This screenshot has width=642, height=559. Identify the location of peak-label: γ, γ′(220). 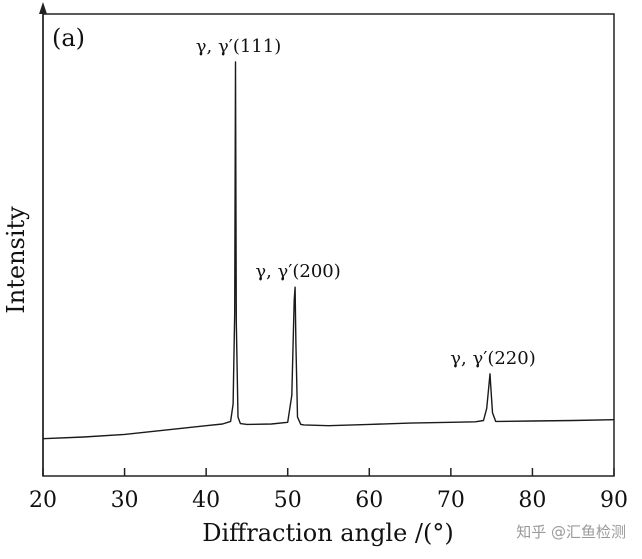
(492, 358).